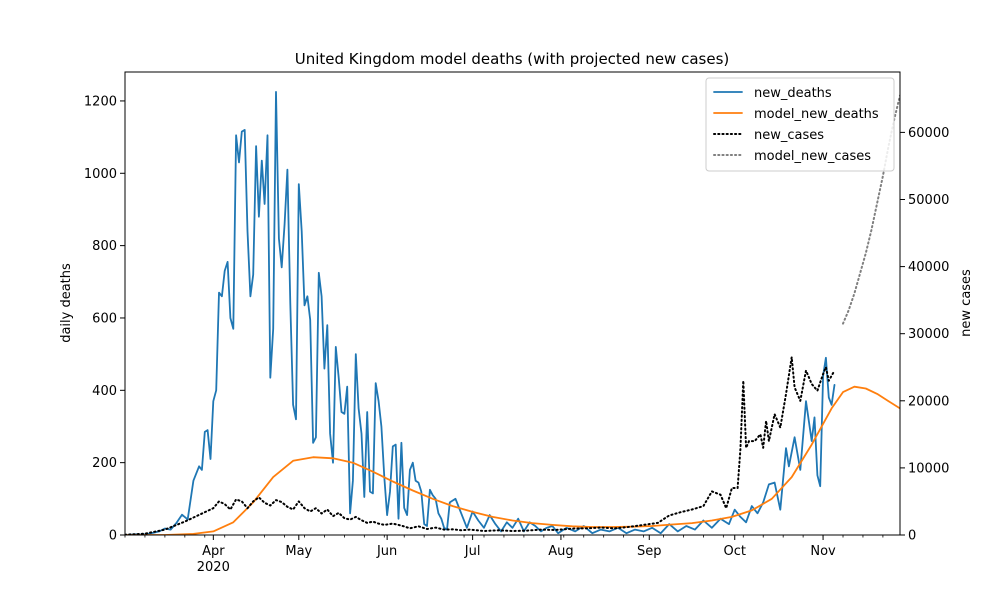 The width and height of the screenshot is (1000, 600). What do you see at coordinates (912, 536) in the screenshot?
I see `y-tick-label-right: 0` at bounding box center [912, 536].